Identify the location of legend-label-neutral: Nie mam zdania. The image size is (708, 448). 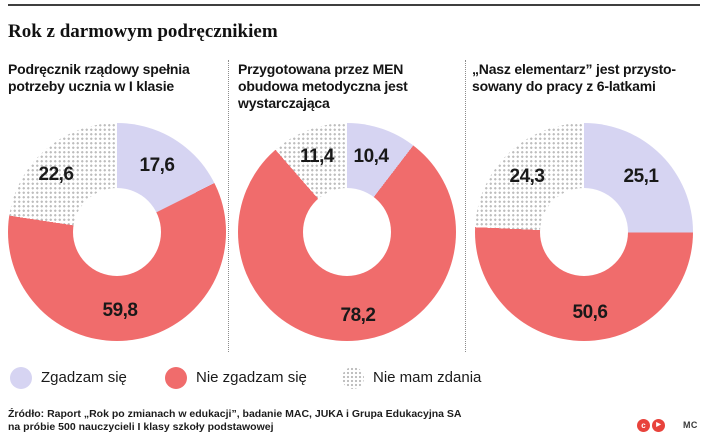
(427, 377).